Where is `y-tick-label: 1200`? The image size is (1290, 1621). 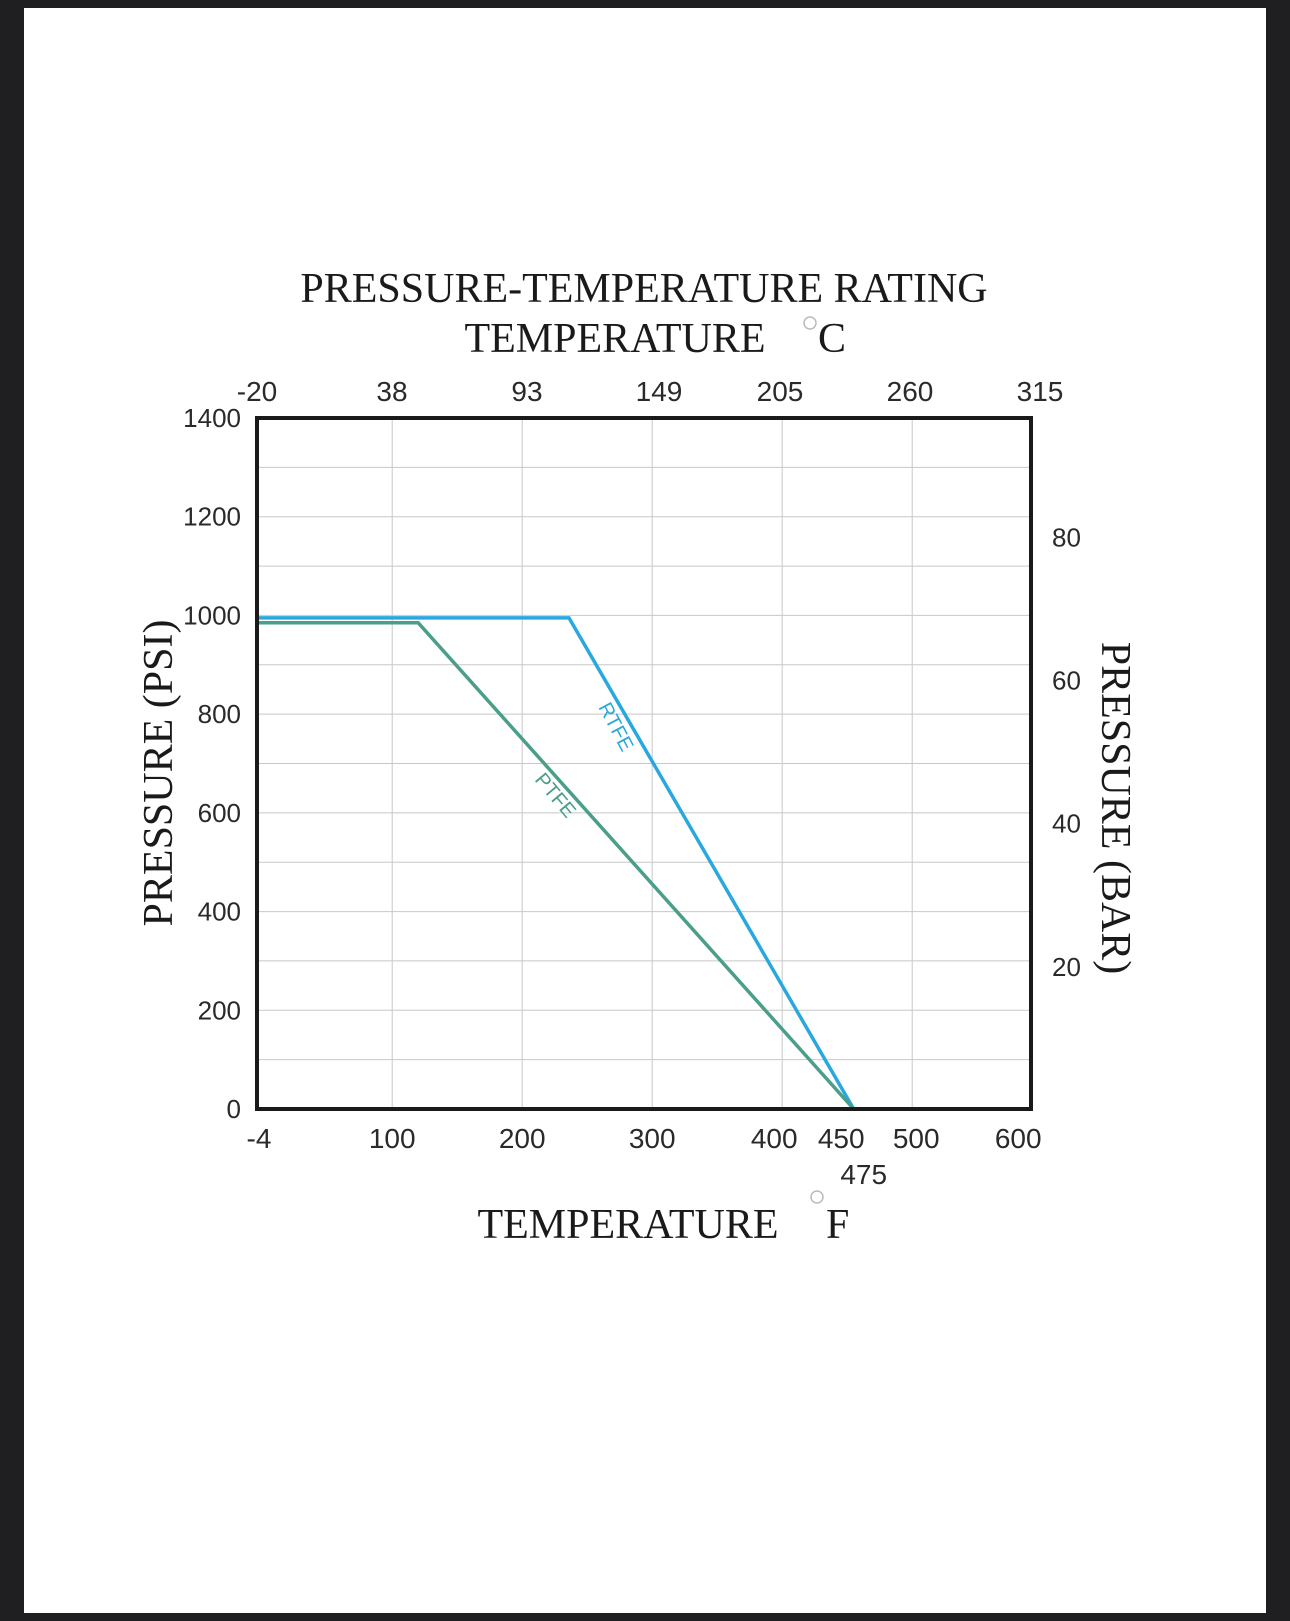
y-tick-label: 1200 is located at coordinates (212, 517).